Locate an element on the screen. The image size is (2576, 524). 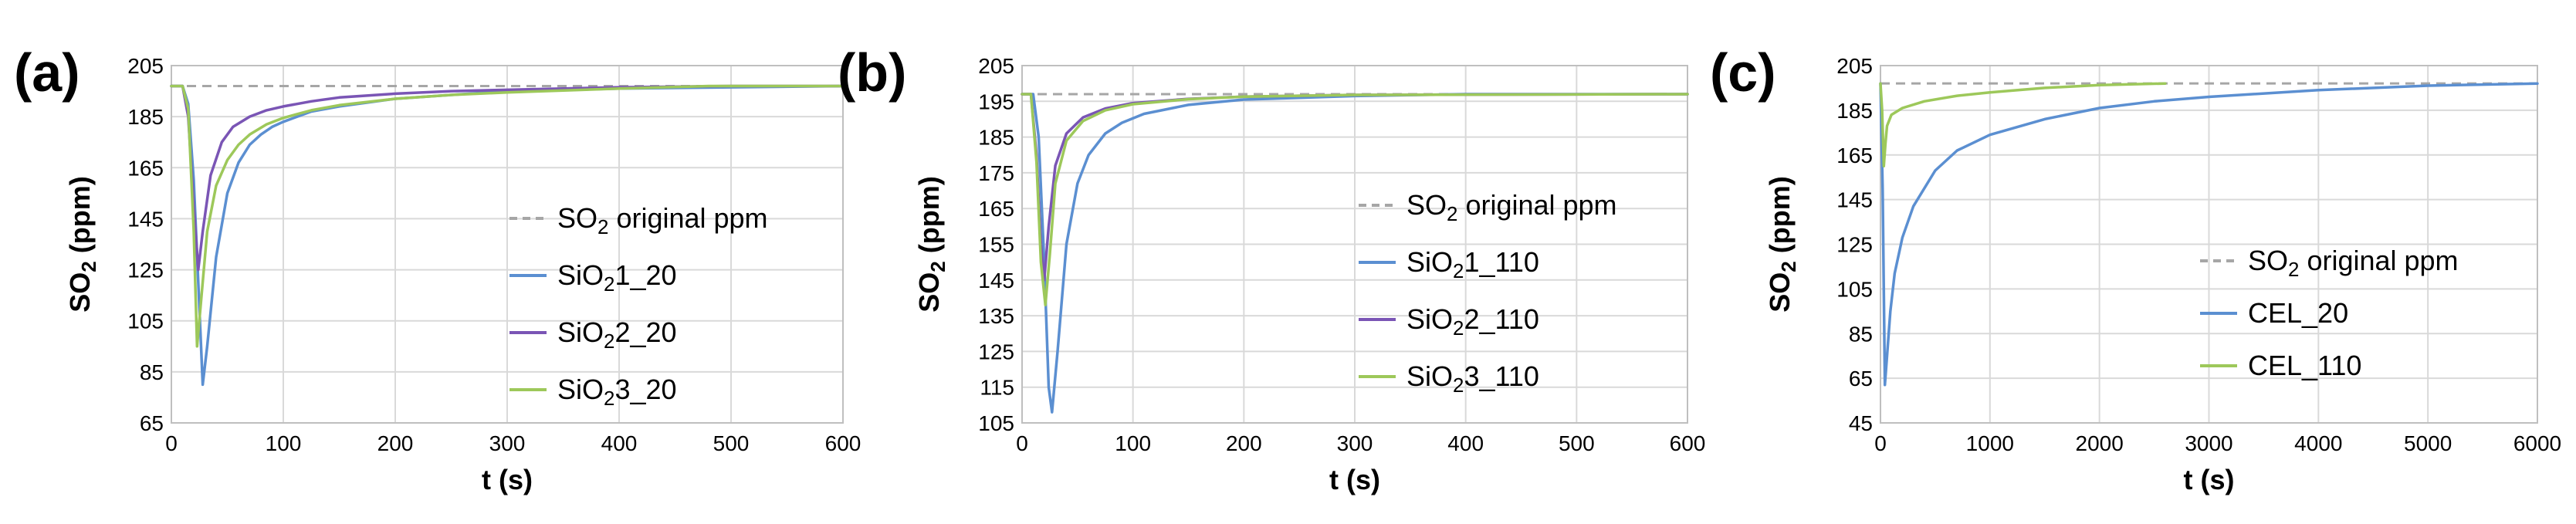
panel-label: (c) is located at coordinates (1743, 73).